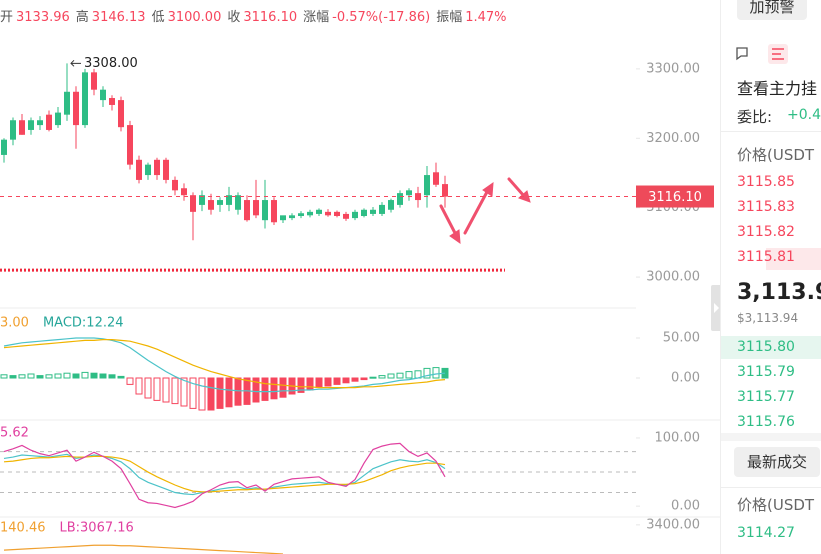 The image size is (821, 554). What do you see at coordinates (766, 257) in the screenshot?
I see `ask-price: 3115.81` at bounding box center [766, 257].